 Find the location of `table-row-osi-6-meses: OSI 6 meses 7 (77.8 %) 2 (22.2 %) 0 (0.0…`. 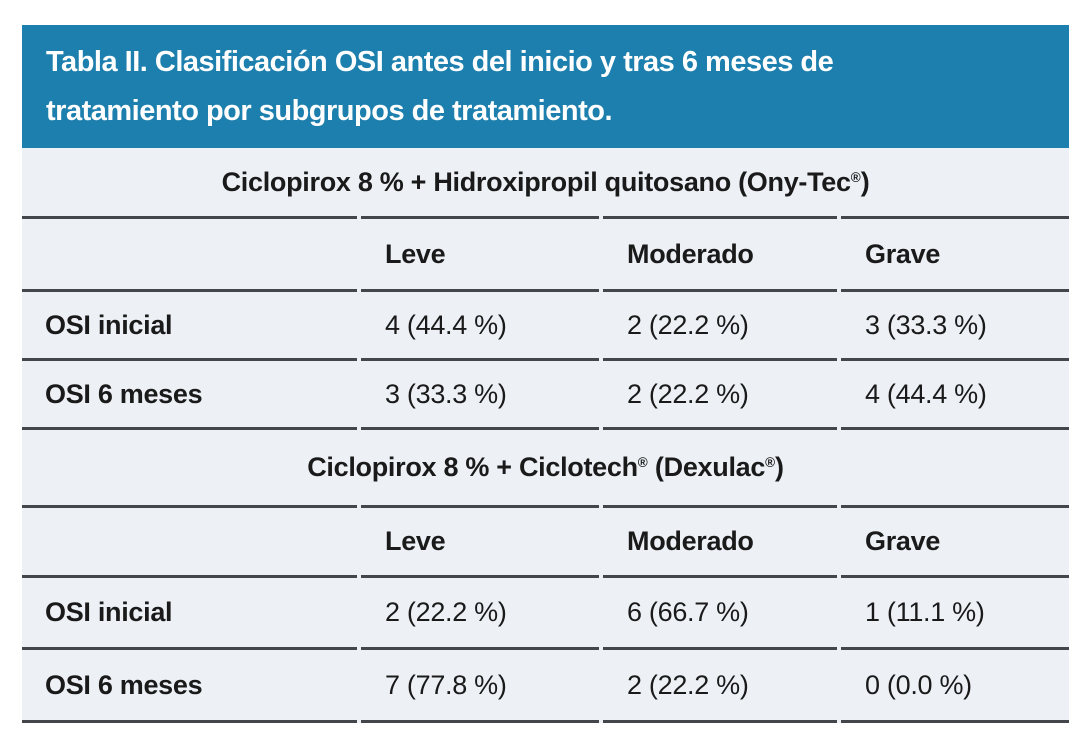

table-row-osi-6-meses: OSI 6 meses 7 (77.8 %) 2 (22.2 %) 0 (0.0… is located at coordinates (545, 685).